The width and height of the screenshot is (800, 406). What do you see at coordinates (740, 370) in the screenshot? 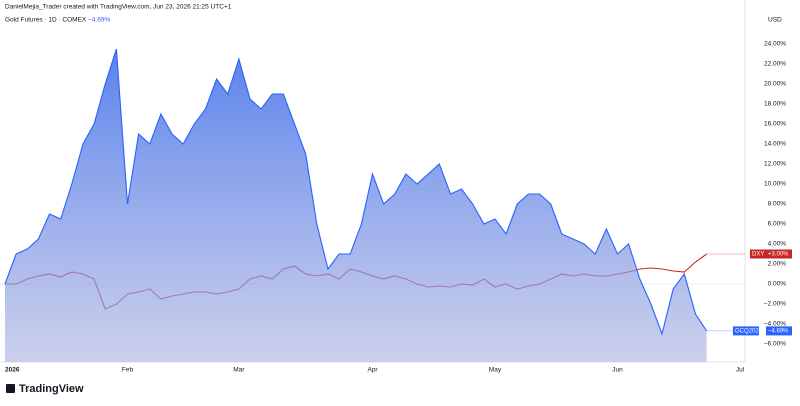
I see `x-tick-label: Jul` at bounding box center [740, 370].